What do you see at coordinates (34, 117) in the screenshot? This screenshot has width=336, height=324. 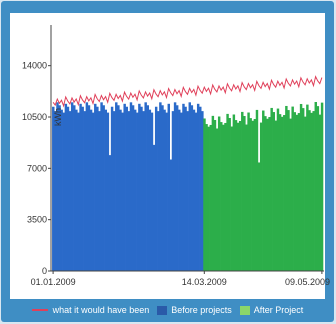 I see `y-tick-label: 10500` at bounding box center [34, 117].